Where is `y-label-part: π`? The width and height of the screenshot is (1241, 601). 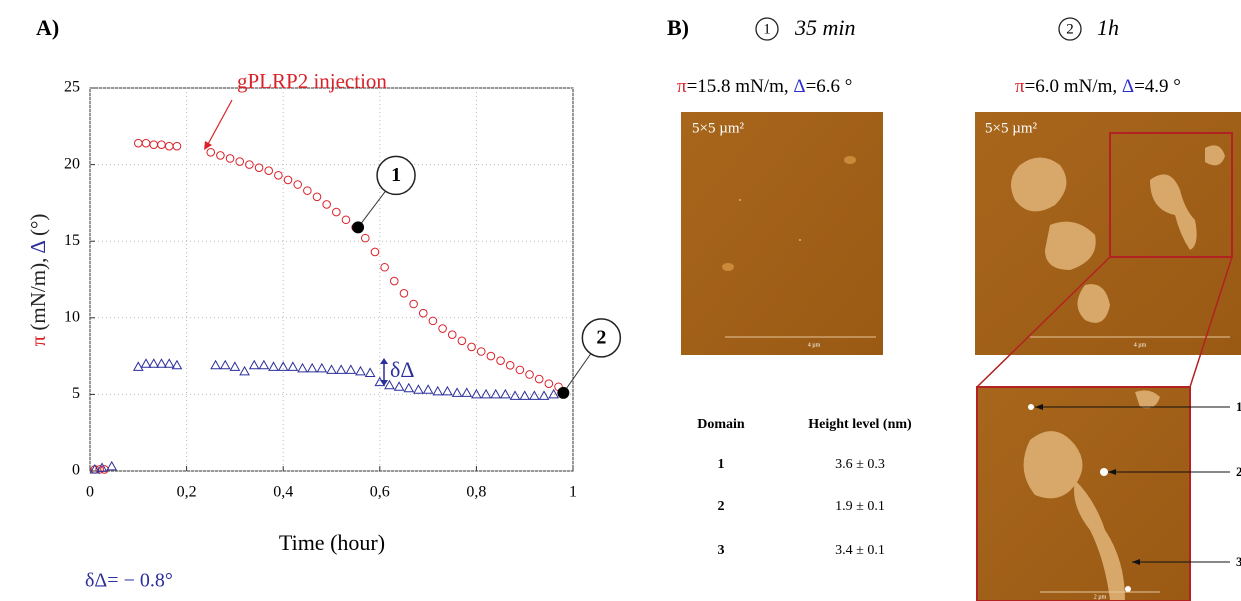 y-label-part: π is located at coordinates (38, 340).